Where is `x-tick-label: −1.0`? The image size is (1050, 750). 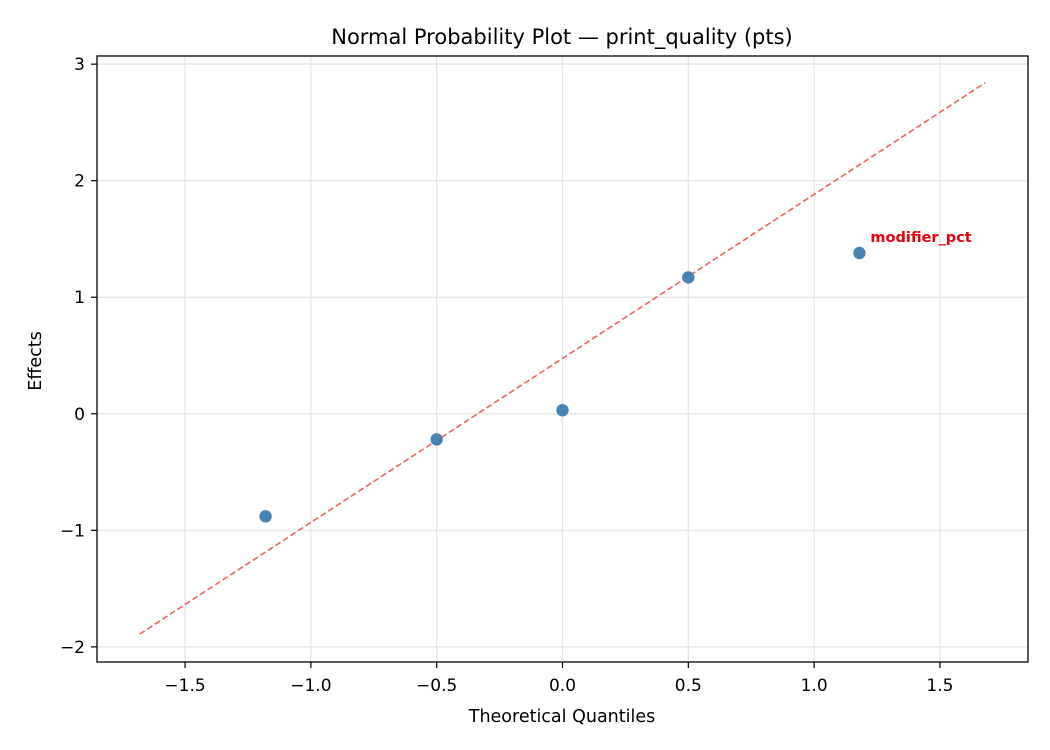 x-tick-label: −1.0 is located at coordinates (310, 686).